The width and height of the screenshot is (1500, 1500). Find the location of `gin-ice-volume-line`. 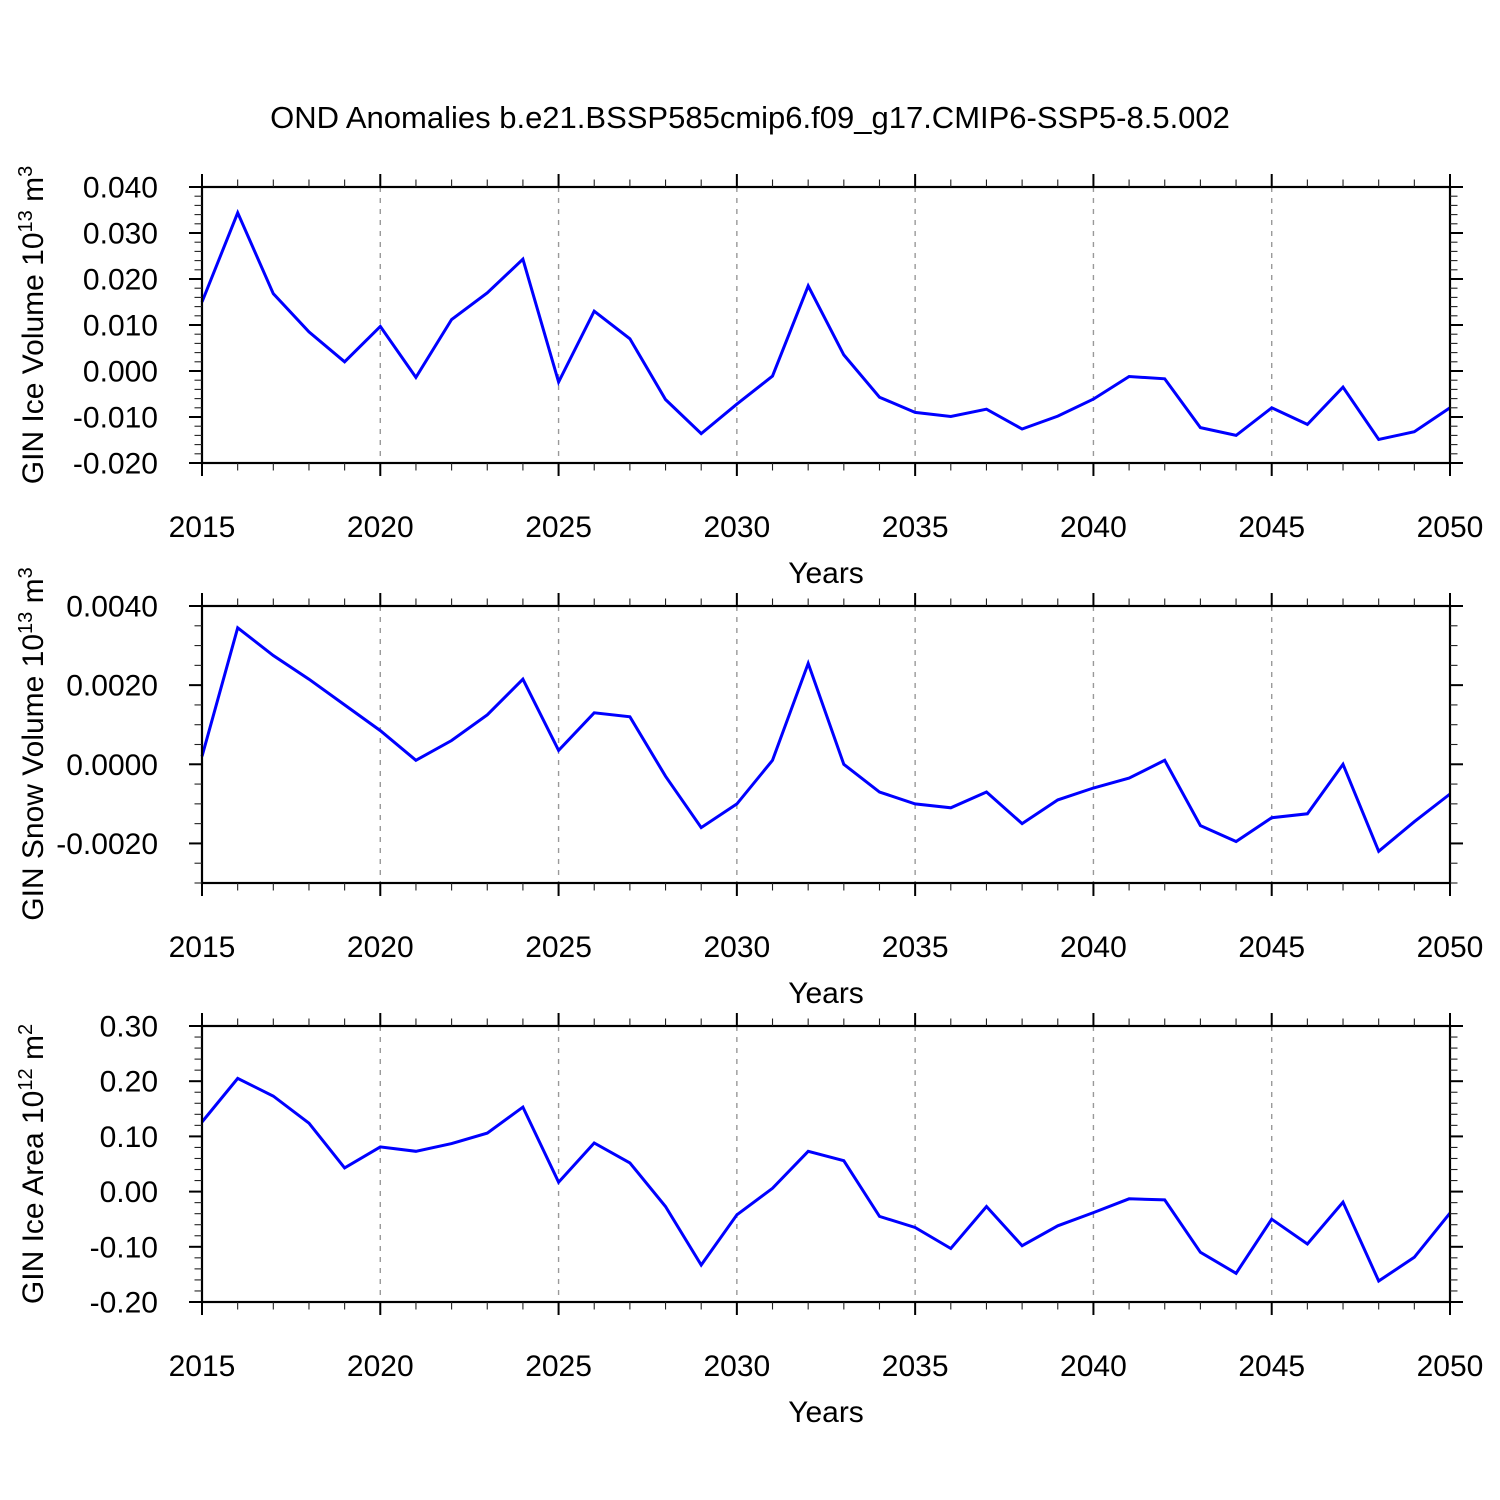

gin-ice-volume-line is located at coordinates (825, 325).